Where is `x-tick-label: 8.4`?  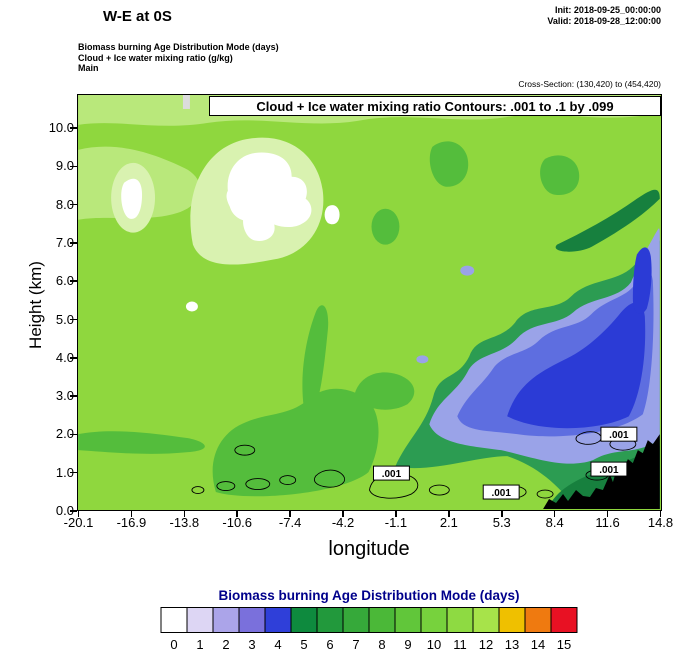 x-tick-label: 8.4 is located at coordinates (554, 522).